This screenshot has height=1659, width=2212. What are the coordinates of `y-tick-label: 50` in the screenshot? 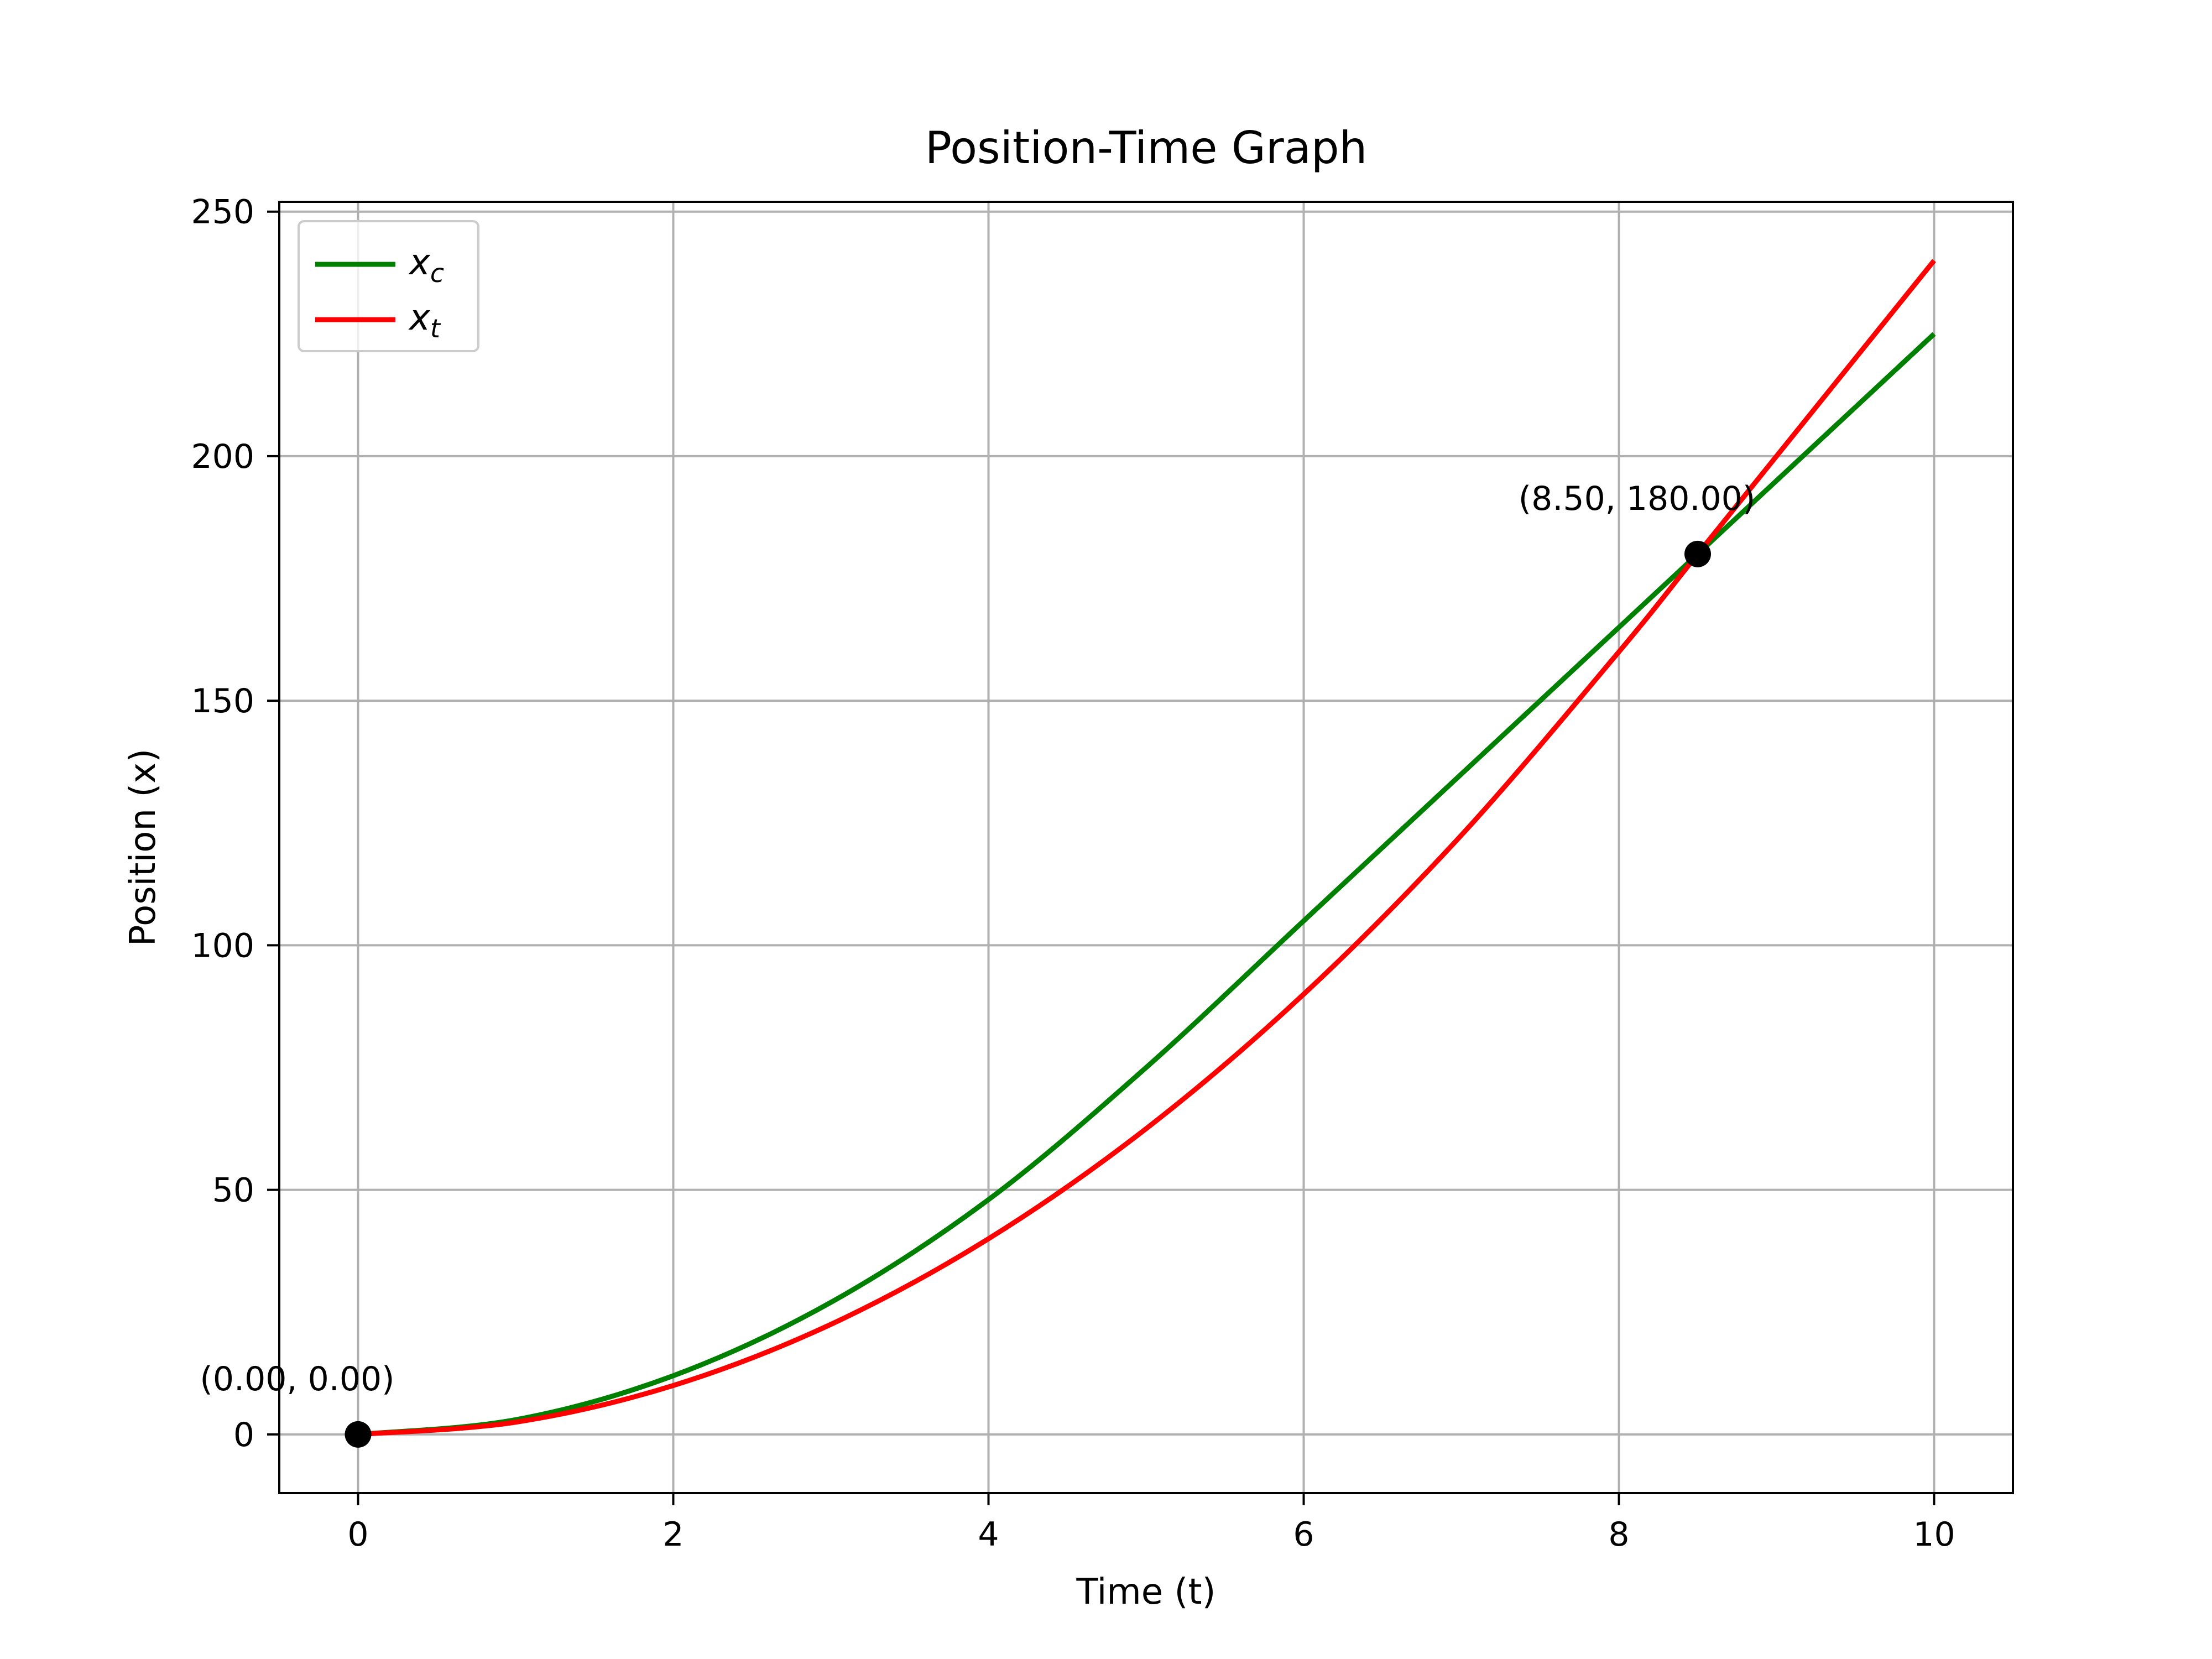 It's located at (233, 1190).